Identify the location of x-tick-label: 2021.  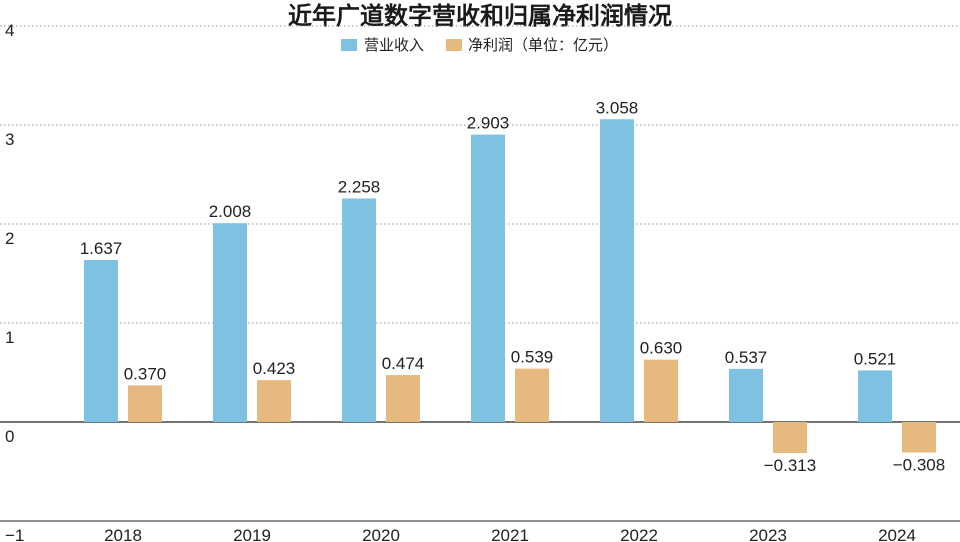
(510, 534).